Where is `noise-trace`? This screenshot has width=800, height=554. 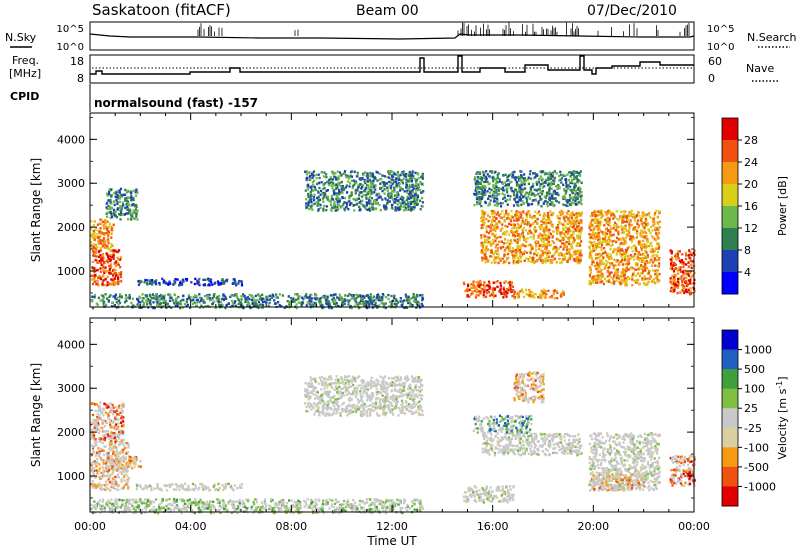
noise-trace is located at coordinates (392, 36).